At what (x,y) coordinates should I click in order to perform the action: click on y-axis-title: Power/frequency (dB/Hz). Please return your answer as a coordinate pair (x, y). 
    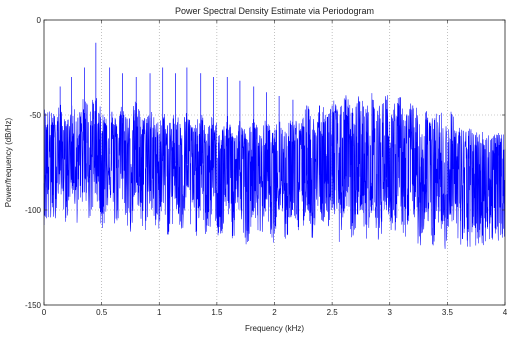
    Looking at the image, I should click on (8, 162).